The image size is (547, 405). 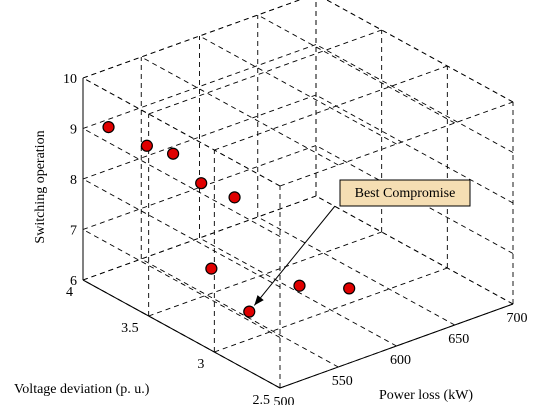 I want to click on z-axis-label: Switching operation, so click(x=40, y=186).